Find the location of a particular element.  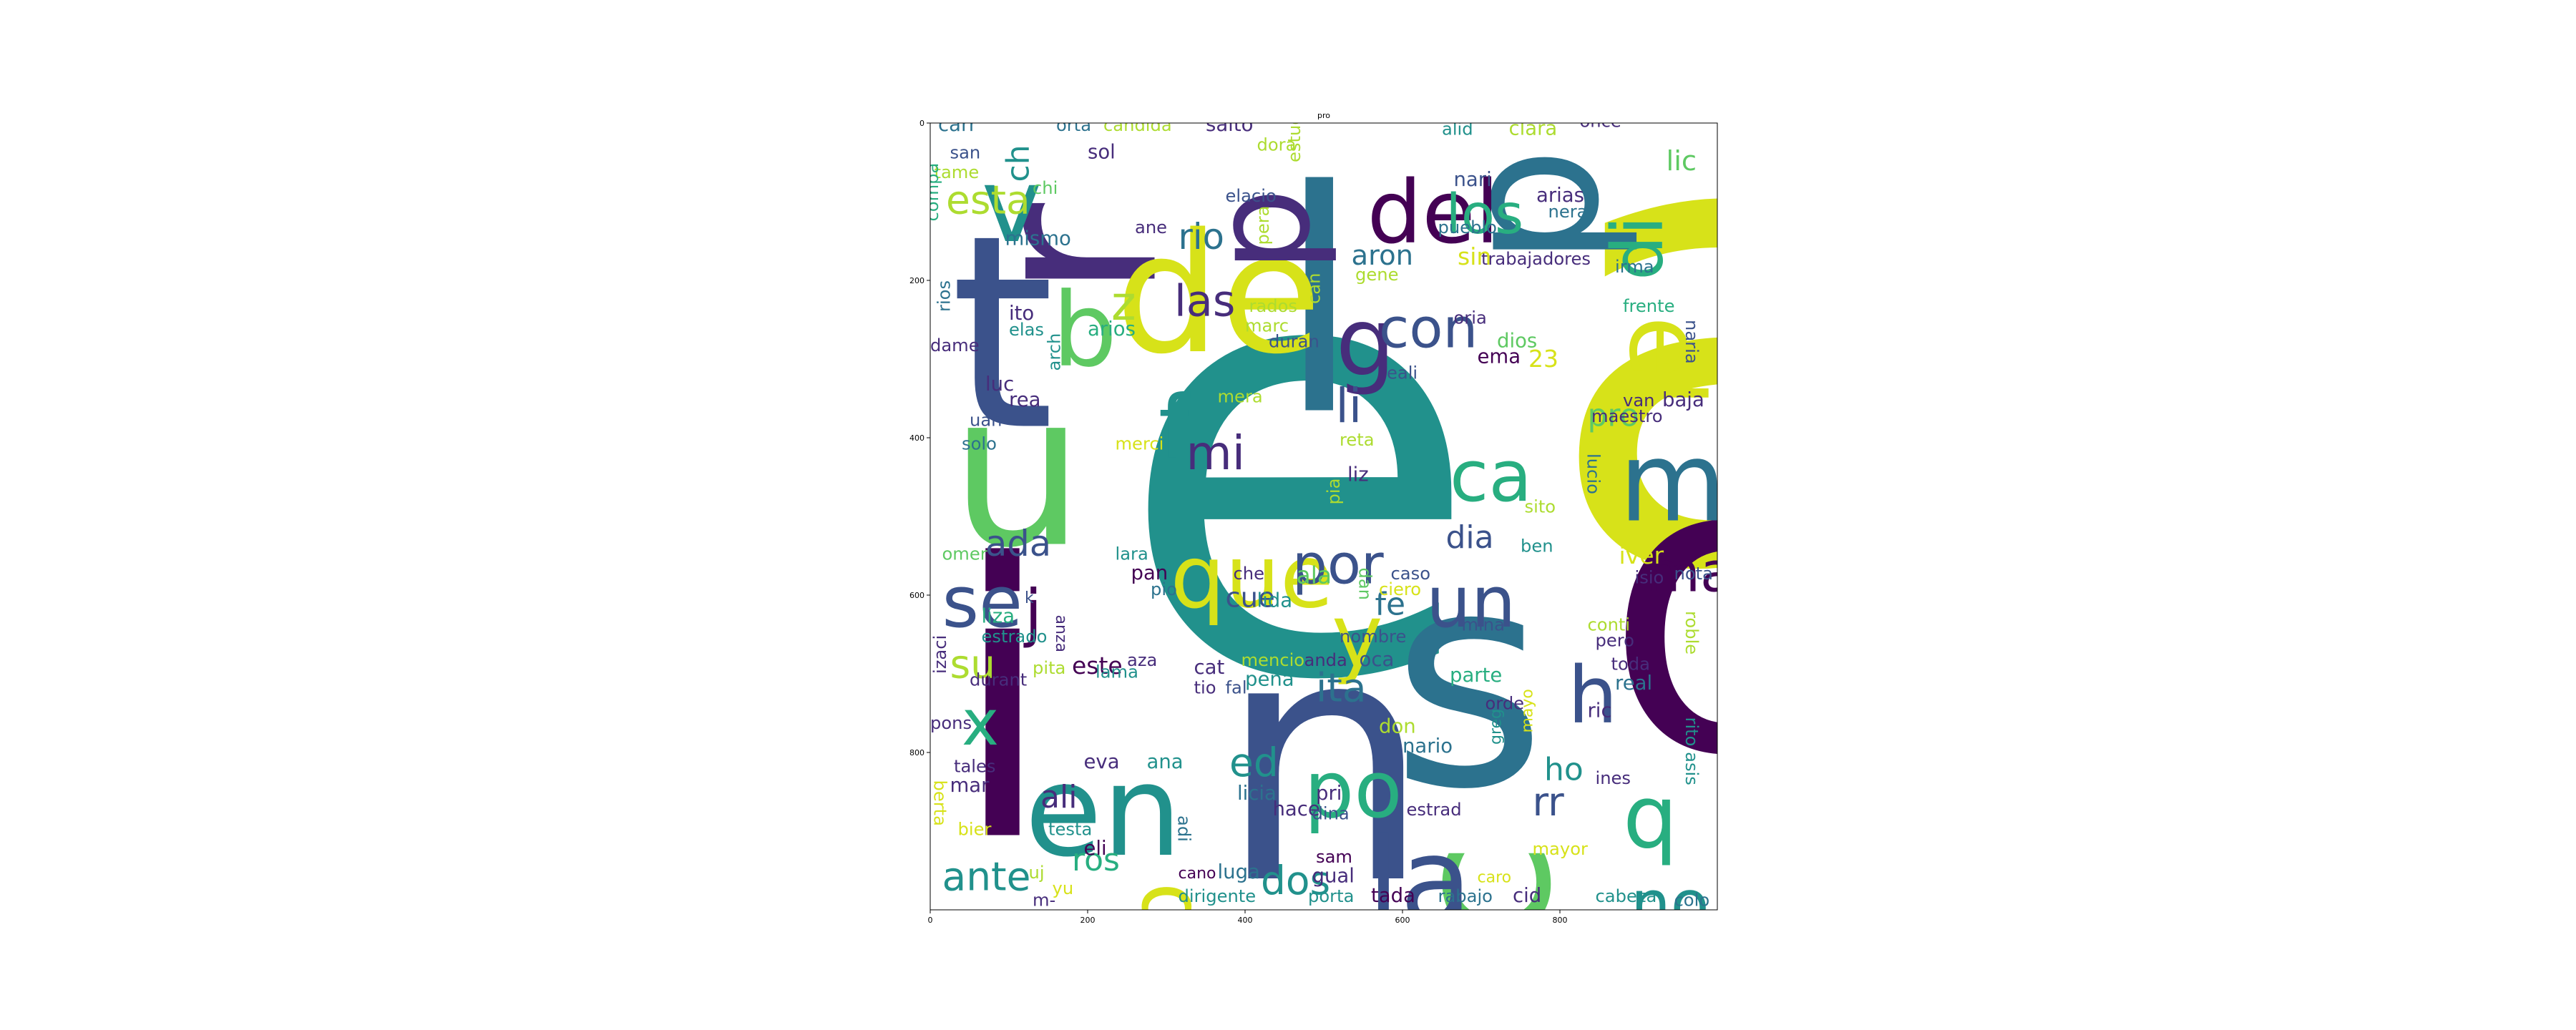

word-83: mencio is located at coordinates (1273, 660).